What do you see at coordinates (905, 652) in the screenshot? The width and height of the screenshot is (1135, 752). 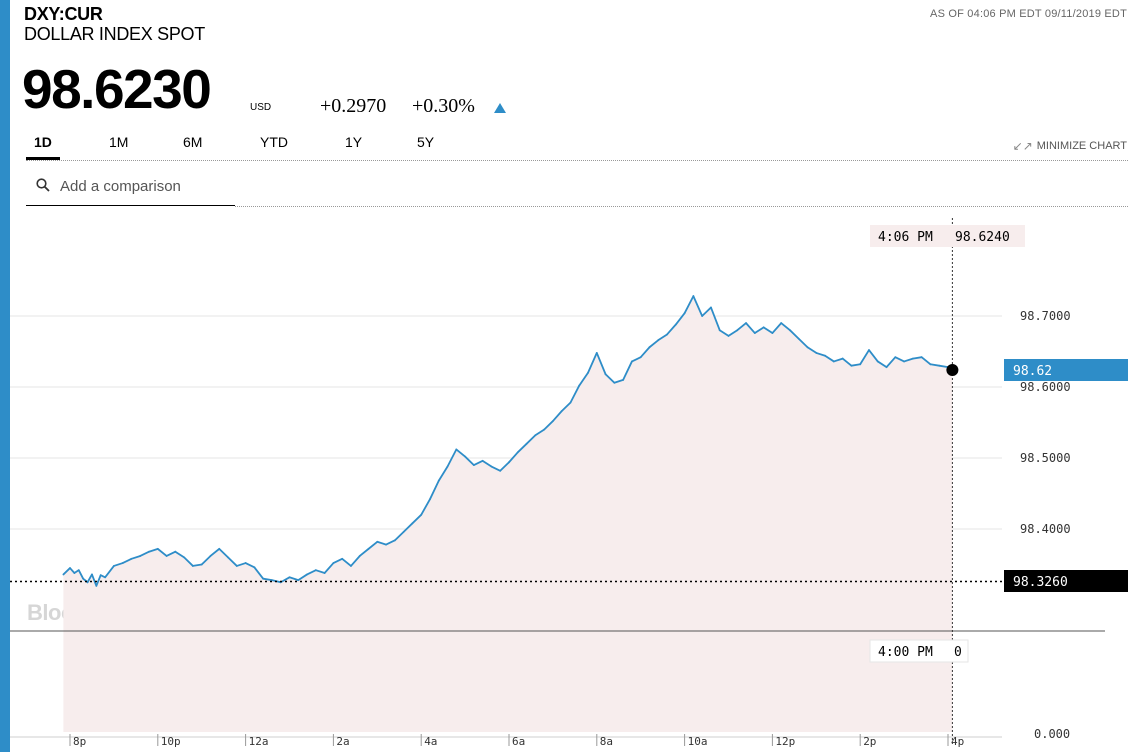 I see `crosshair-bottom-time: 4:00 PM` at bounding box center [905, 652].